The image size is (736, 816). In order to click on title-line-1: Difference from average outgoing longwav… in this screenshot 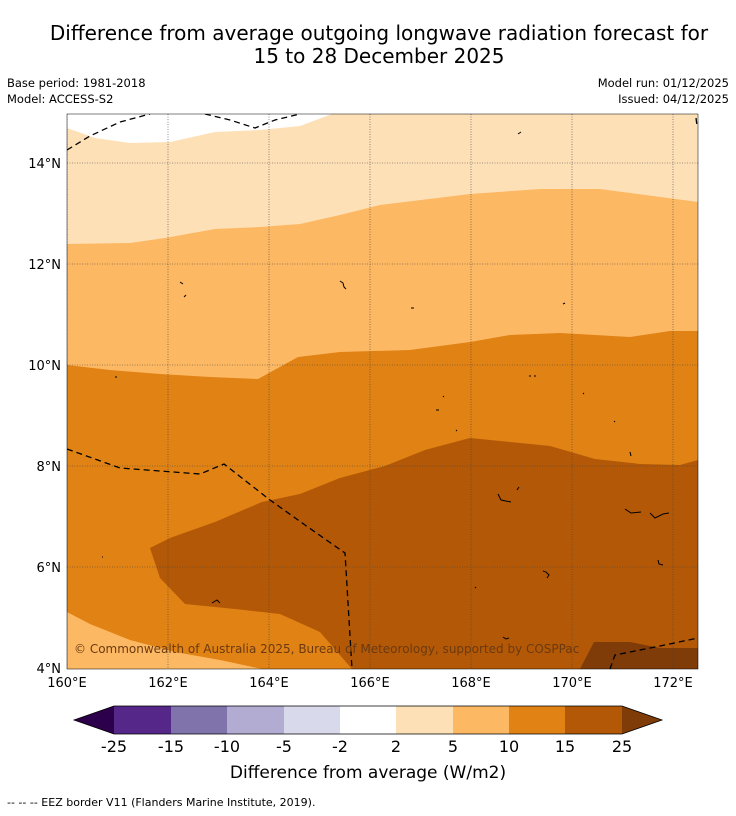, I will do `click(379, 33)`.